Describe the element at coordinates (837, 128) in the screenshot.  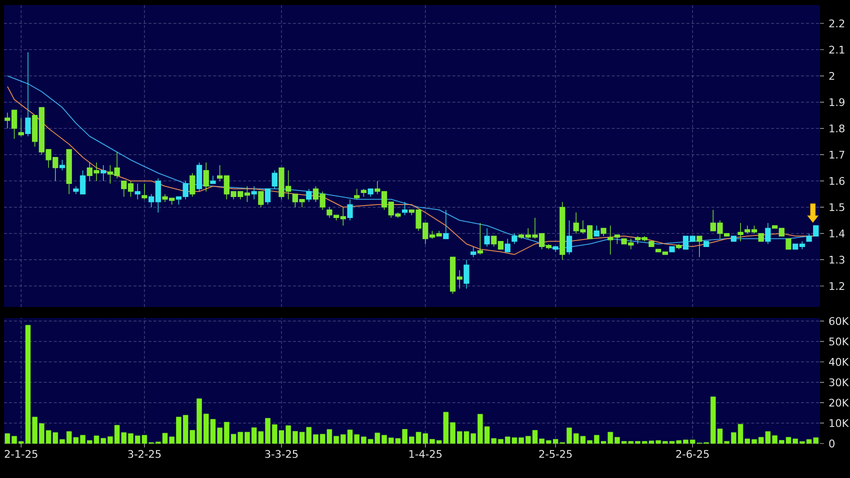
I see `y-tick-label: 1.8` at that location.